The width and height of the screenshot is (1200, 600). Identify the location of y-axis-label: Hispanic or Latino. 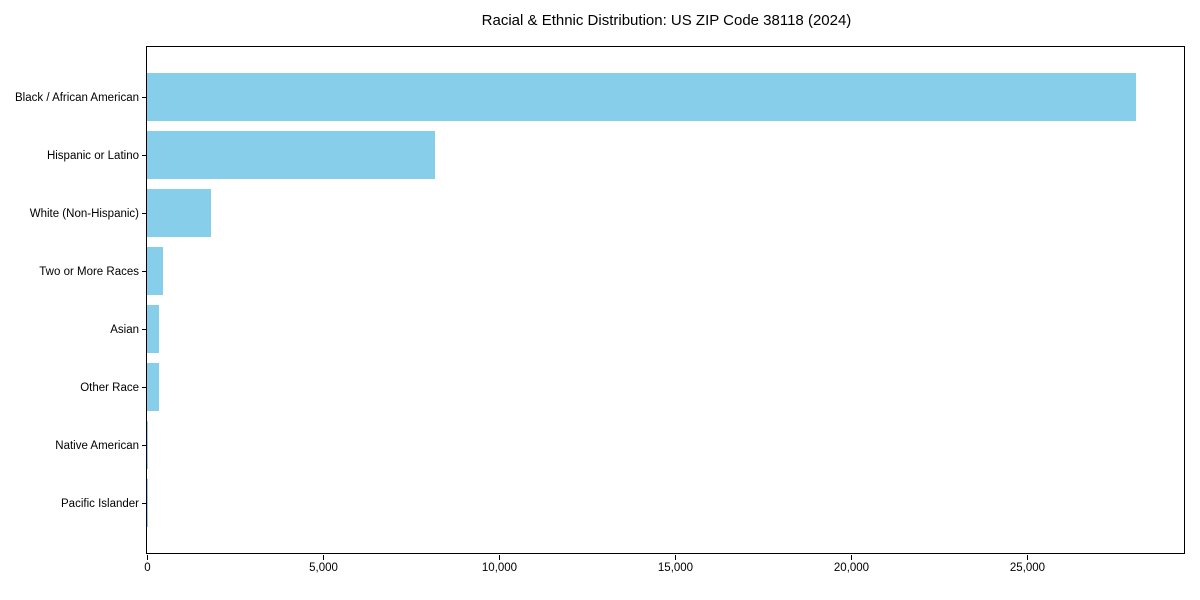
(92, 155).